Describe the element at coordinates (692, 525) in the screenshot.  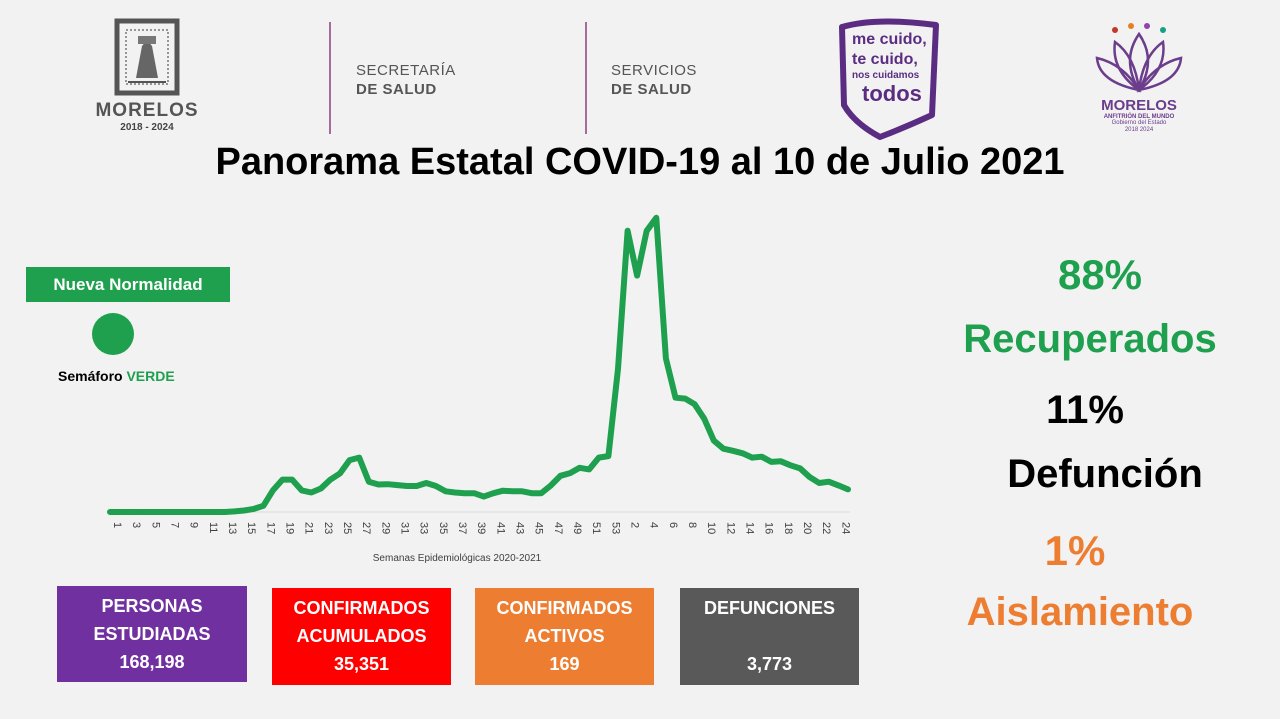
I see `x-tick-label: 8` at that location.